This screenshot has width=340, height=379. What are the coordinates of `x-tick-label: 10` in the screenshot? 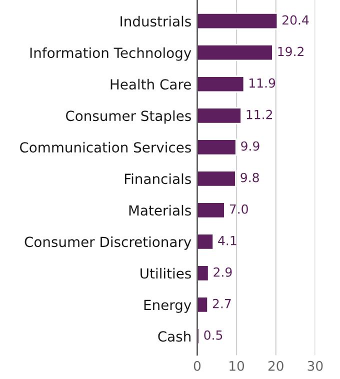 It's located at (237, 365).